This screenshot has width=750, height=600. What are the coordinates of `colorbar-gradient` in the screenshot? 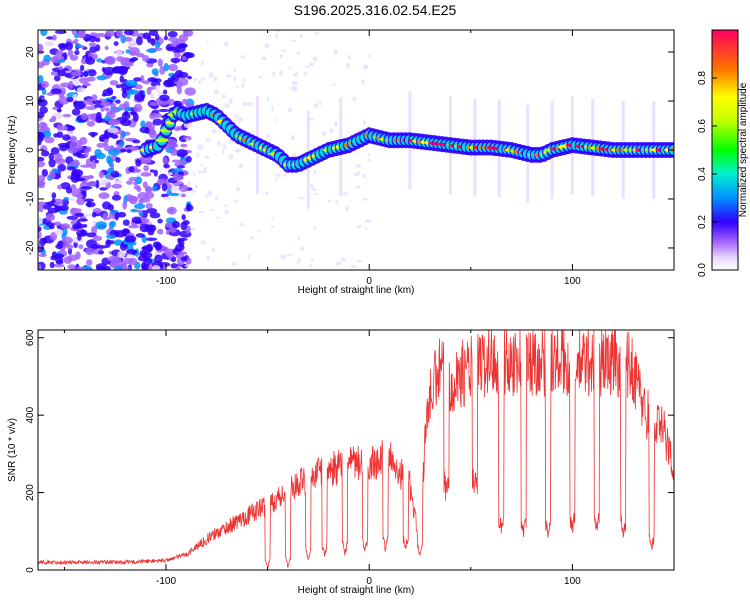 It's located at (725, 150).